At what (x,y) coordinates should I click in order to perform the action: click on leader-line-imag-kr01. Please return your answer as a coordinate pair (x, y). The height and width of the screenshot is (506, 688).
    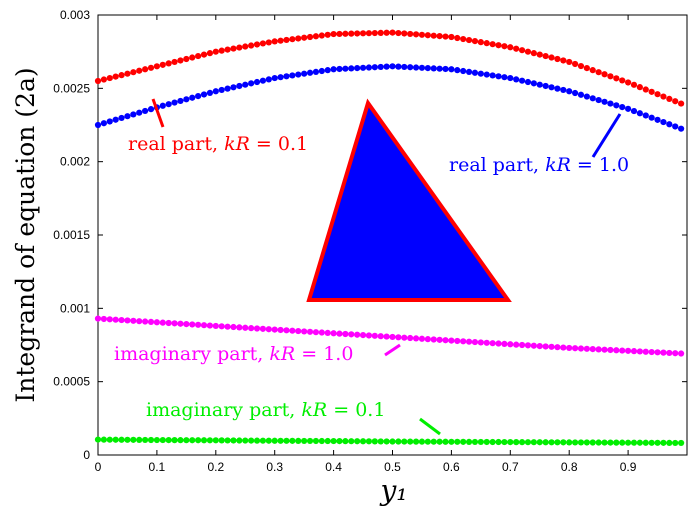
    Looking at the image, I should click on (430, 426).